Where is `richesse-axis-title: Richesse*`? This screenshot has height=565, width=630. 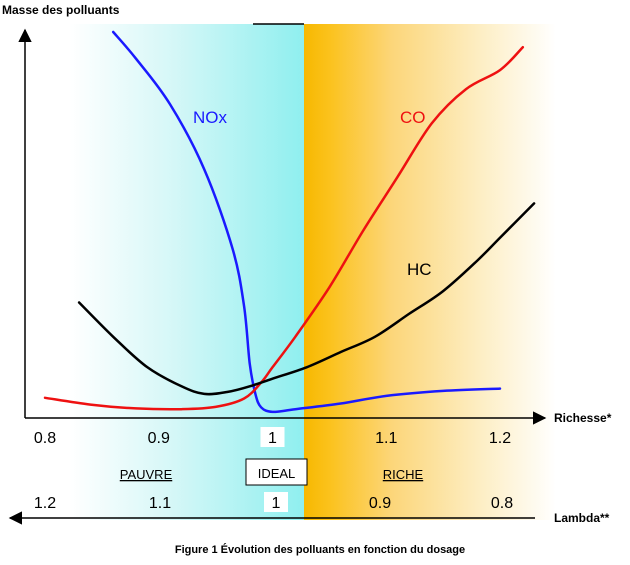
richesse-axis-title: Richesse* is located at coordinates (583, 418).